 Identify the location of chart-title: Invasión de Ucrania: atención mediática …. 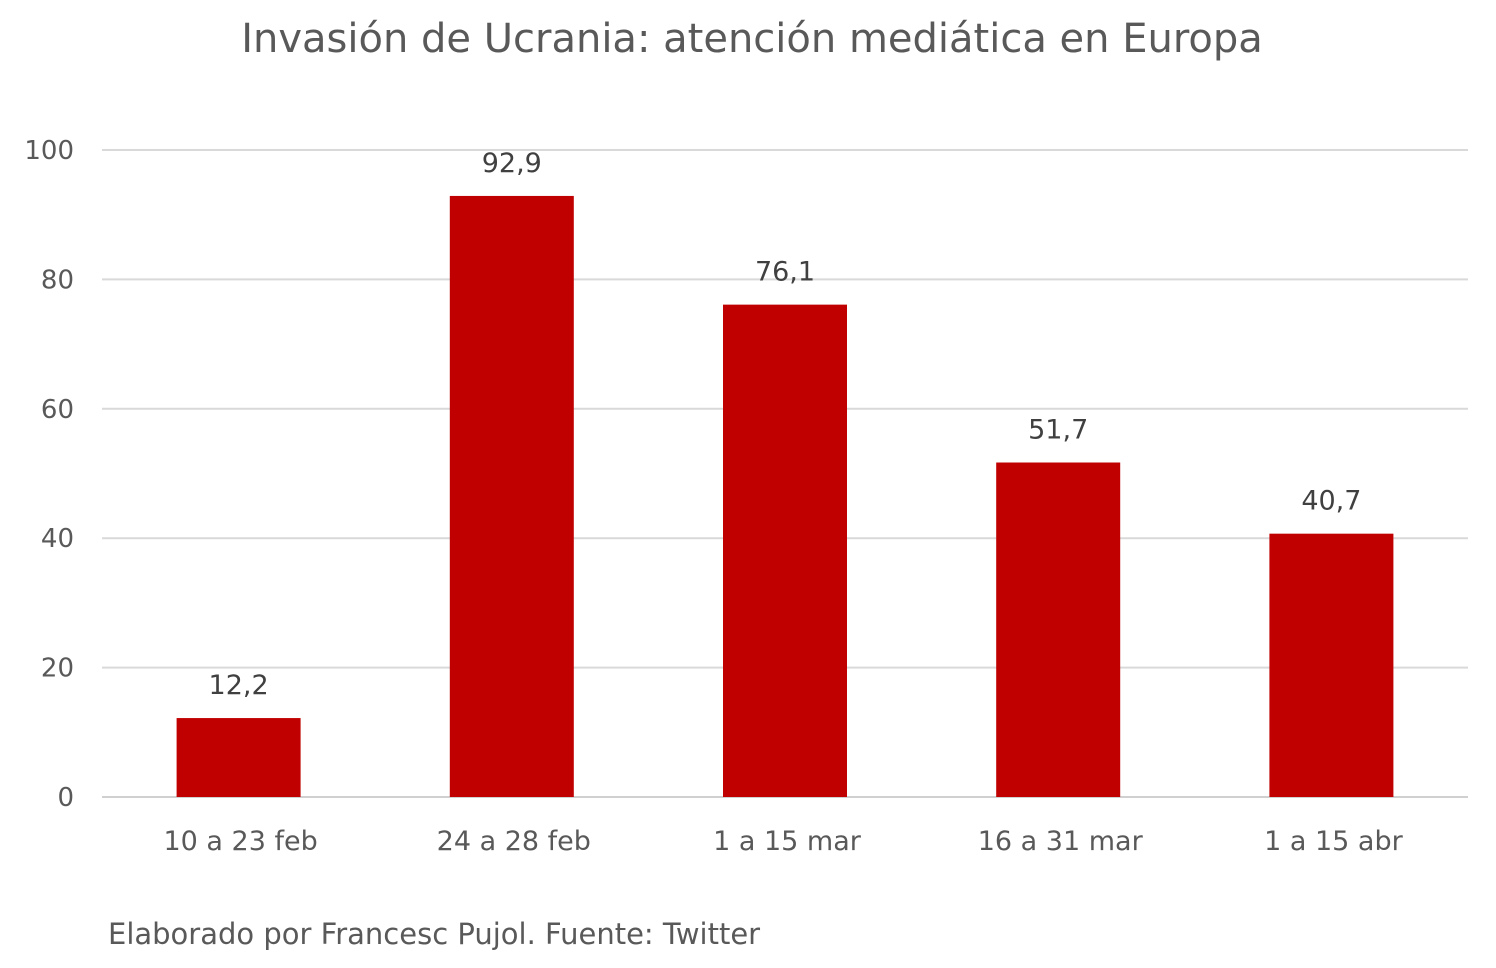
(752, 39).